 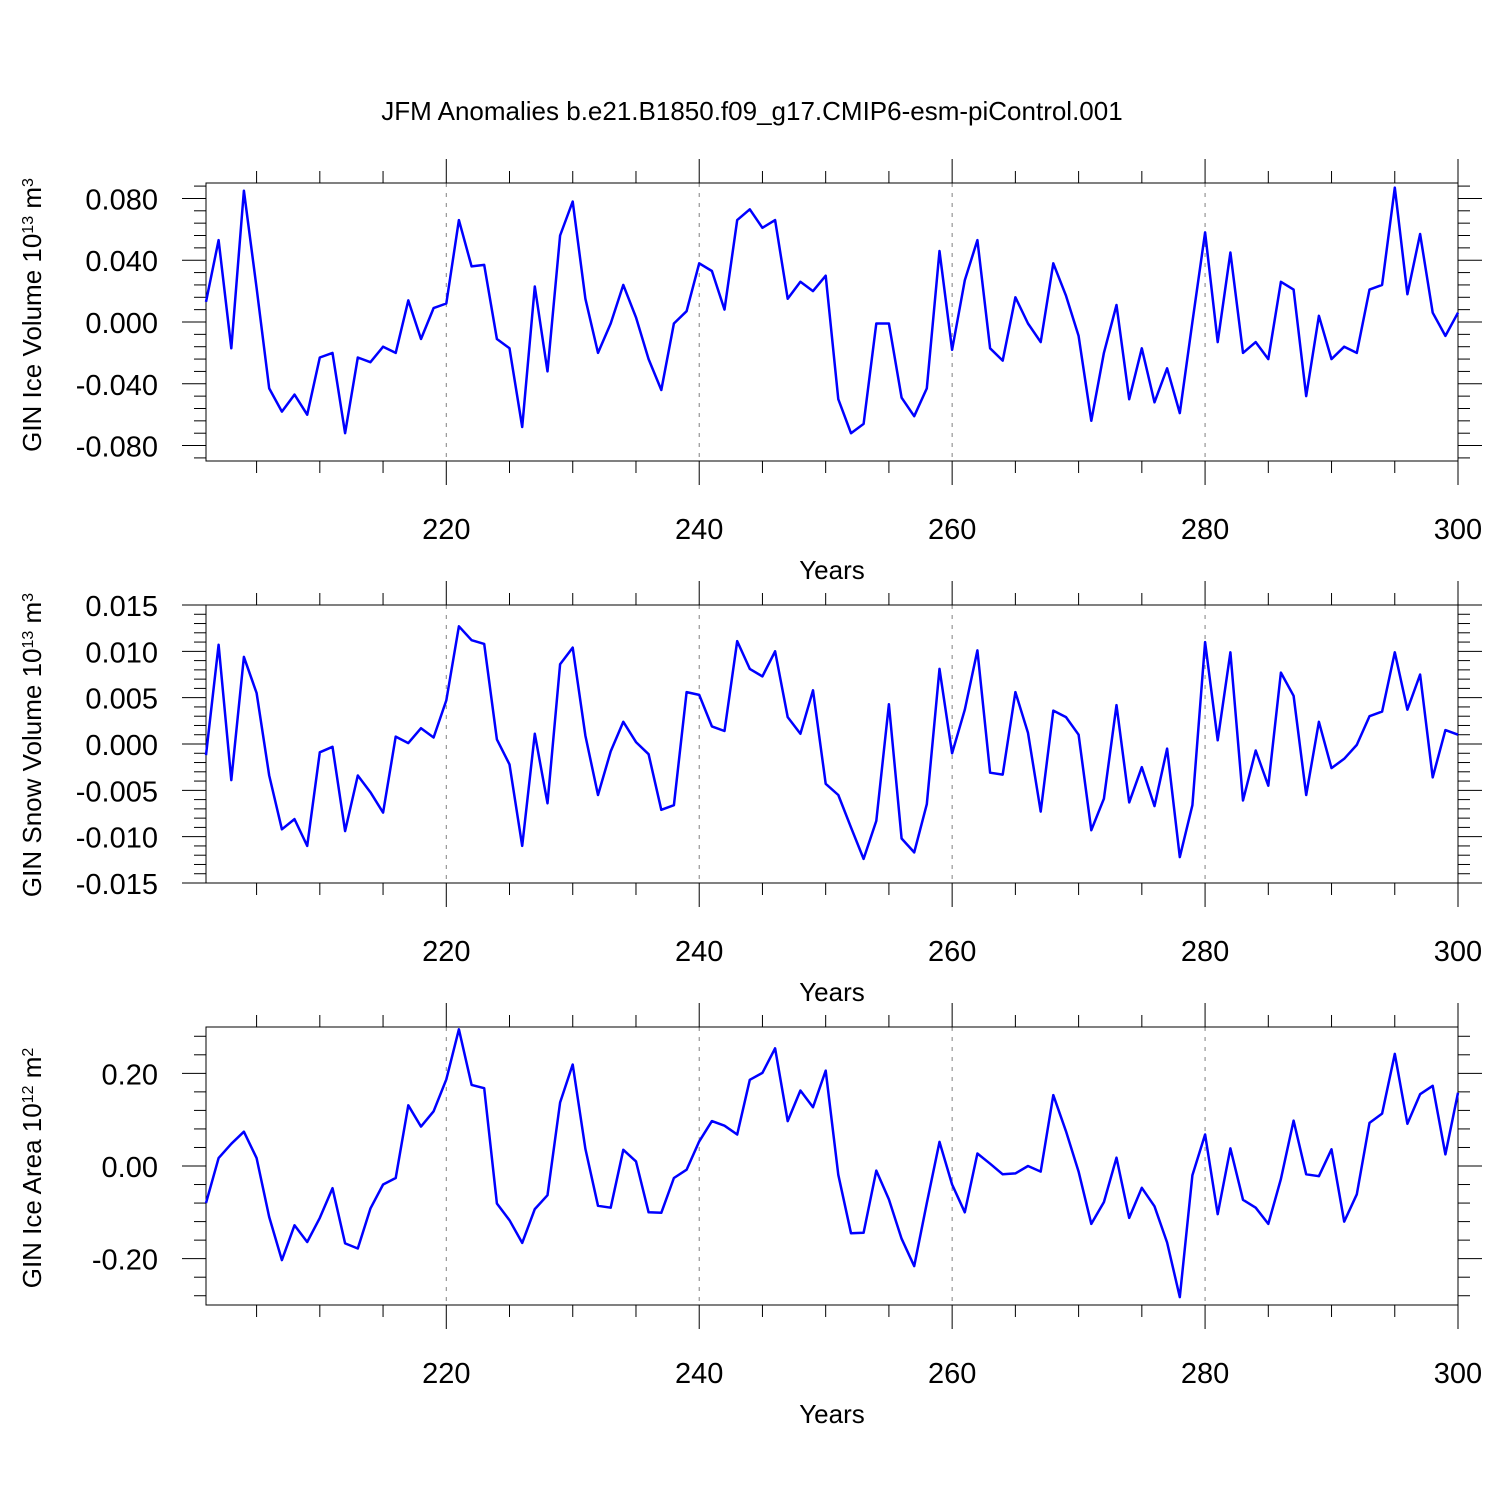 I want to click on y-tick-label: 0.040, so click(x=121, y=262).